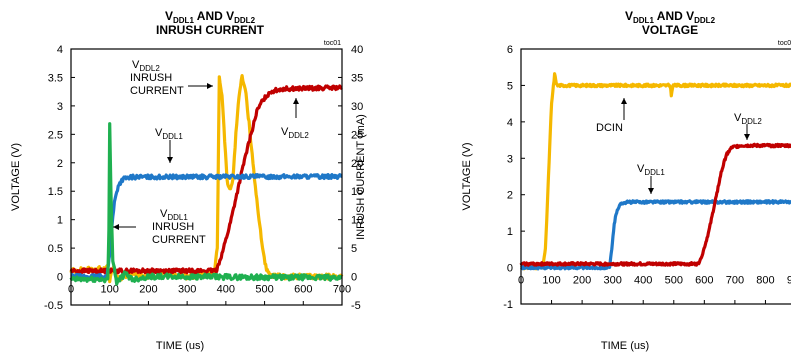  What do you see at coordinates (187, 290) in the screenshot?
I see `chart1-xtick-label: 300` at bounding box center [187, 290].